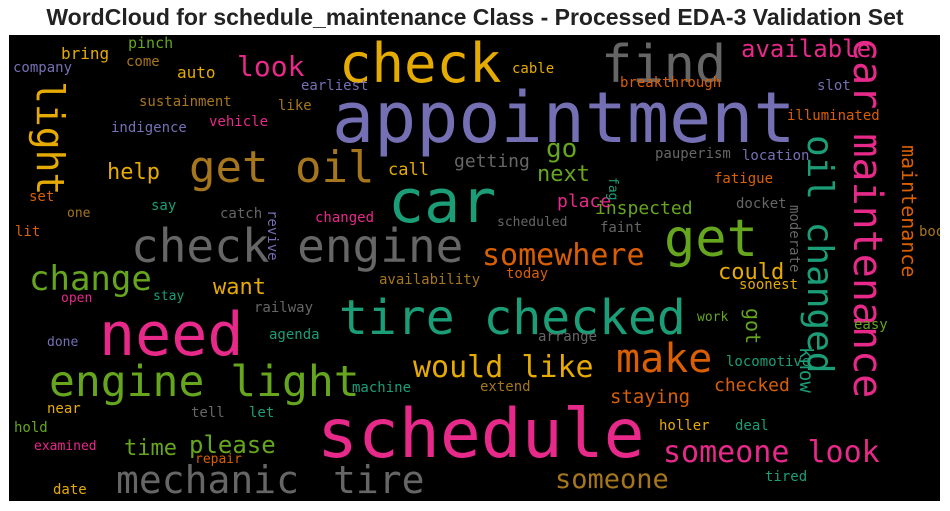 The height and width of the screenshot is (511, 950). I want to click on word-set: set, so click(42, 197).